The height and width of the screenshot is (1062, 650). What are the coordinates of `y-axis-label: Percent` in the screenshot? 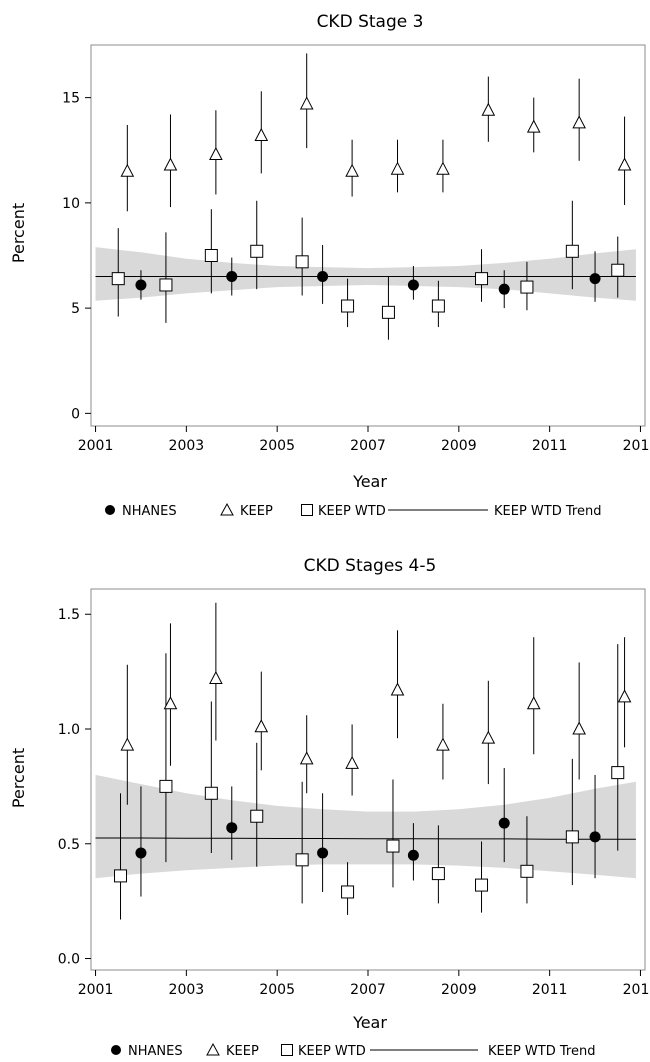 It's located at (18, 778).